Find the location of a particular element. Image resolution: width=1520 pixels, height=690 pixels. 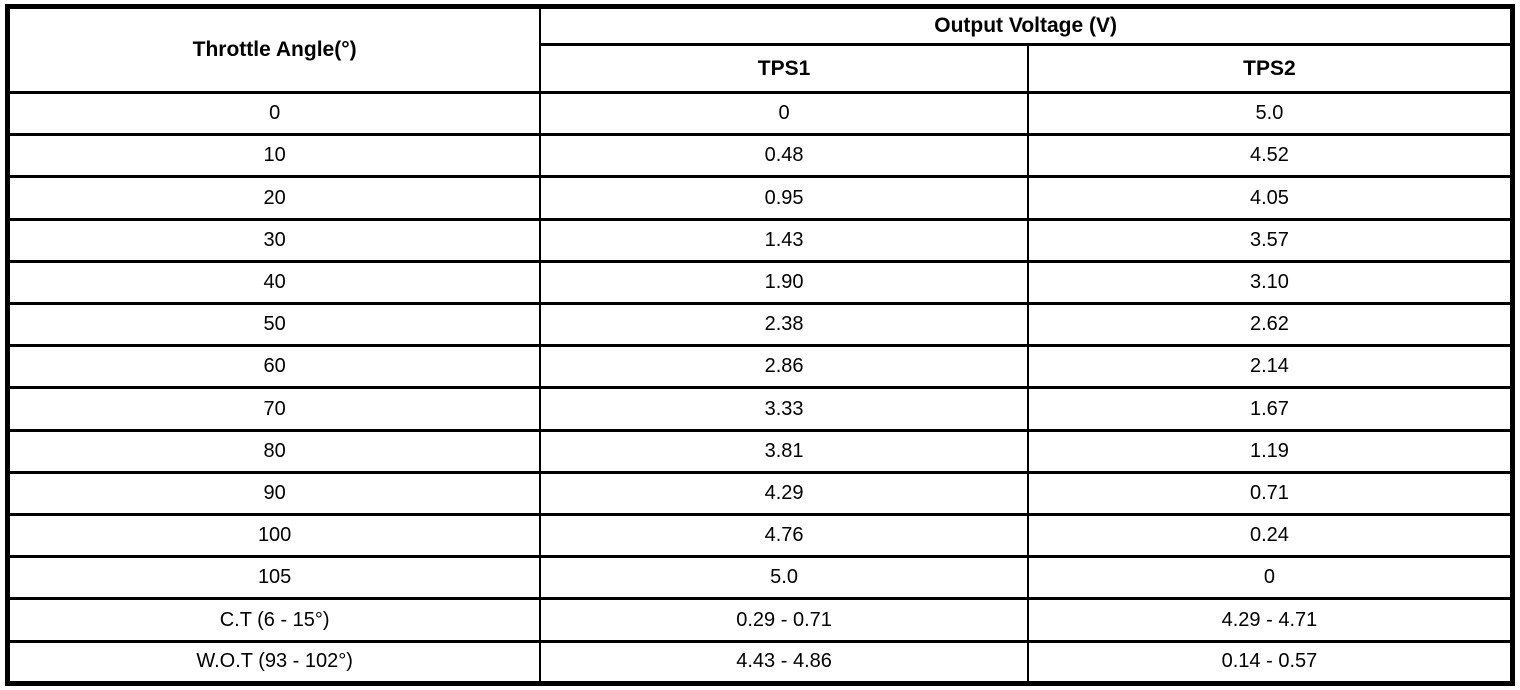

table-header-row-group: Throttle Angle(°) Output Voltage (V) is located at coordinates (760, 49).